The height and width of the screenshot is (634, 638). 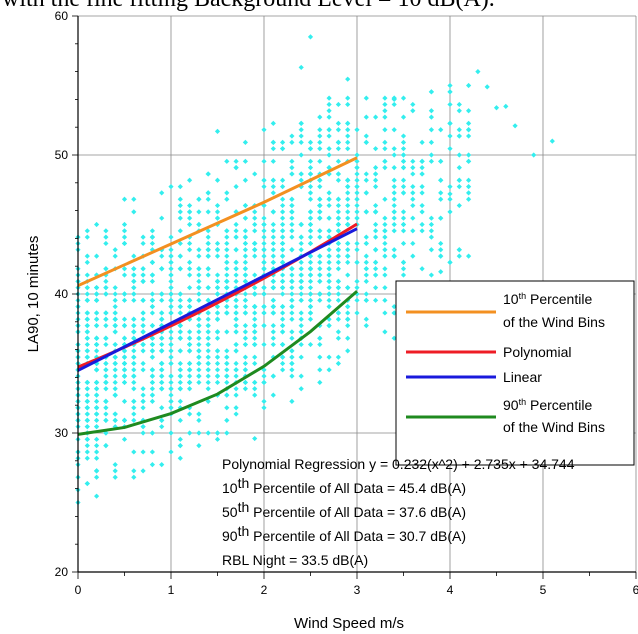 I want to click on annotation-text: 50th Percentile of All Data = 37.6 dB(A), so click(x=344, y=509).